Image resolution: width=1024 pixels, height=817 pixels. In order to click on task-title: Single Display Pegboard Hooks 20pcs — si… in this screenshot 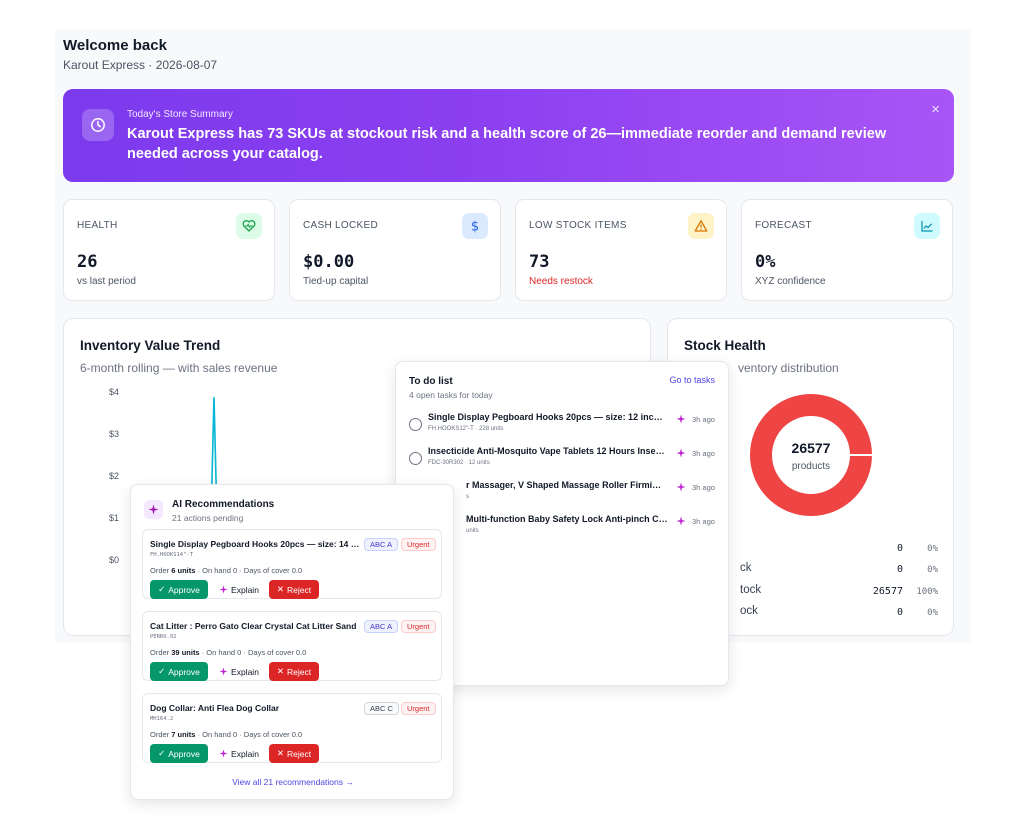, I will do `click(548, 417)`.